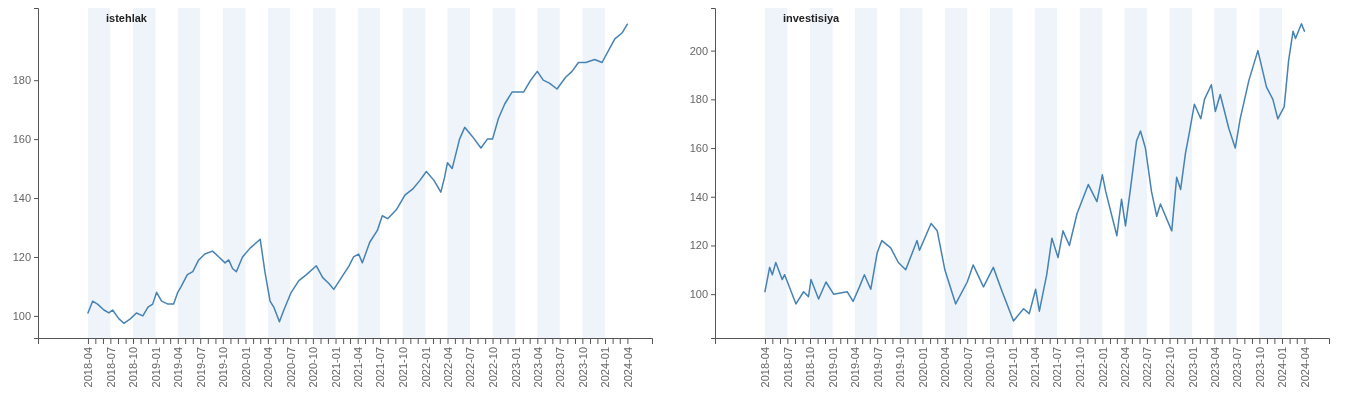 The height and width of the screenshot is (403, 1354). I want to click on chart-title: investisiya, so click(811, 18).